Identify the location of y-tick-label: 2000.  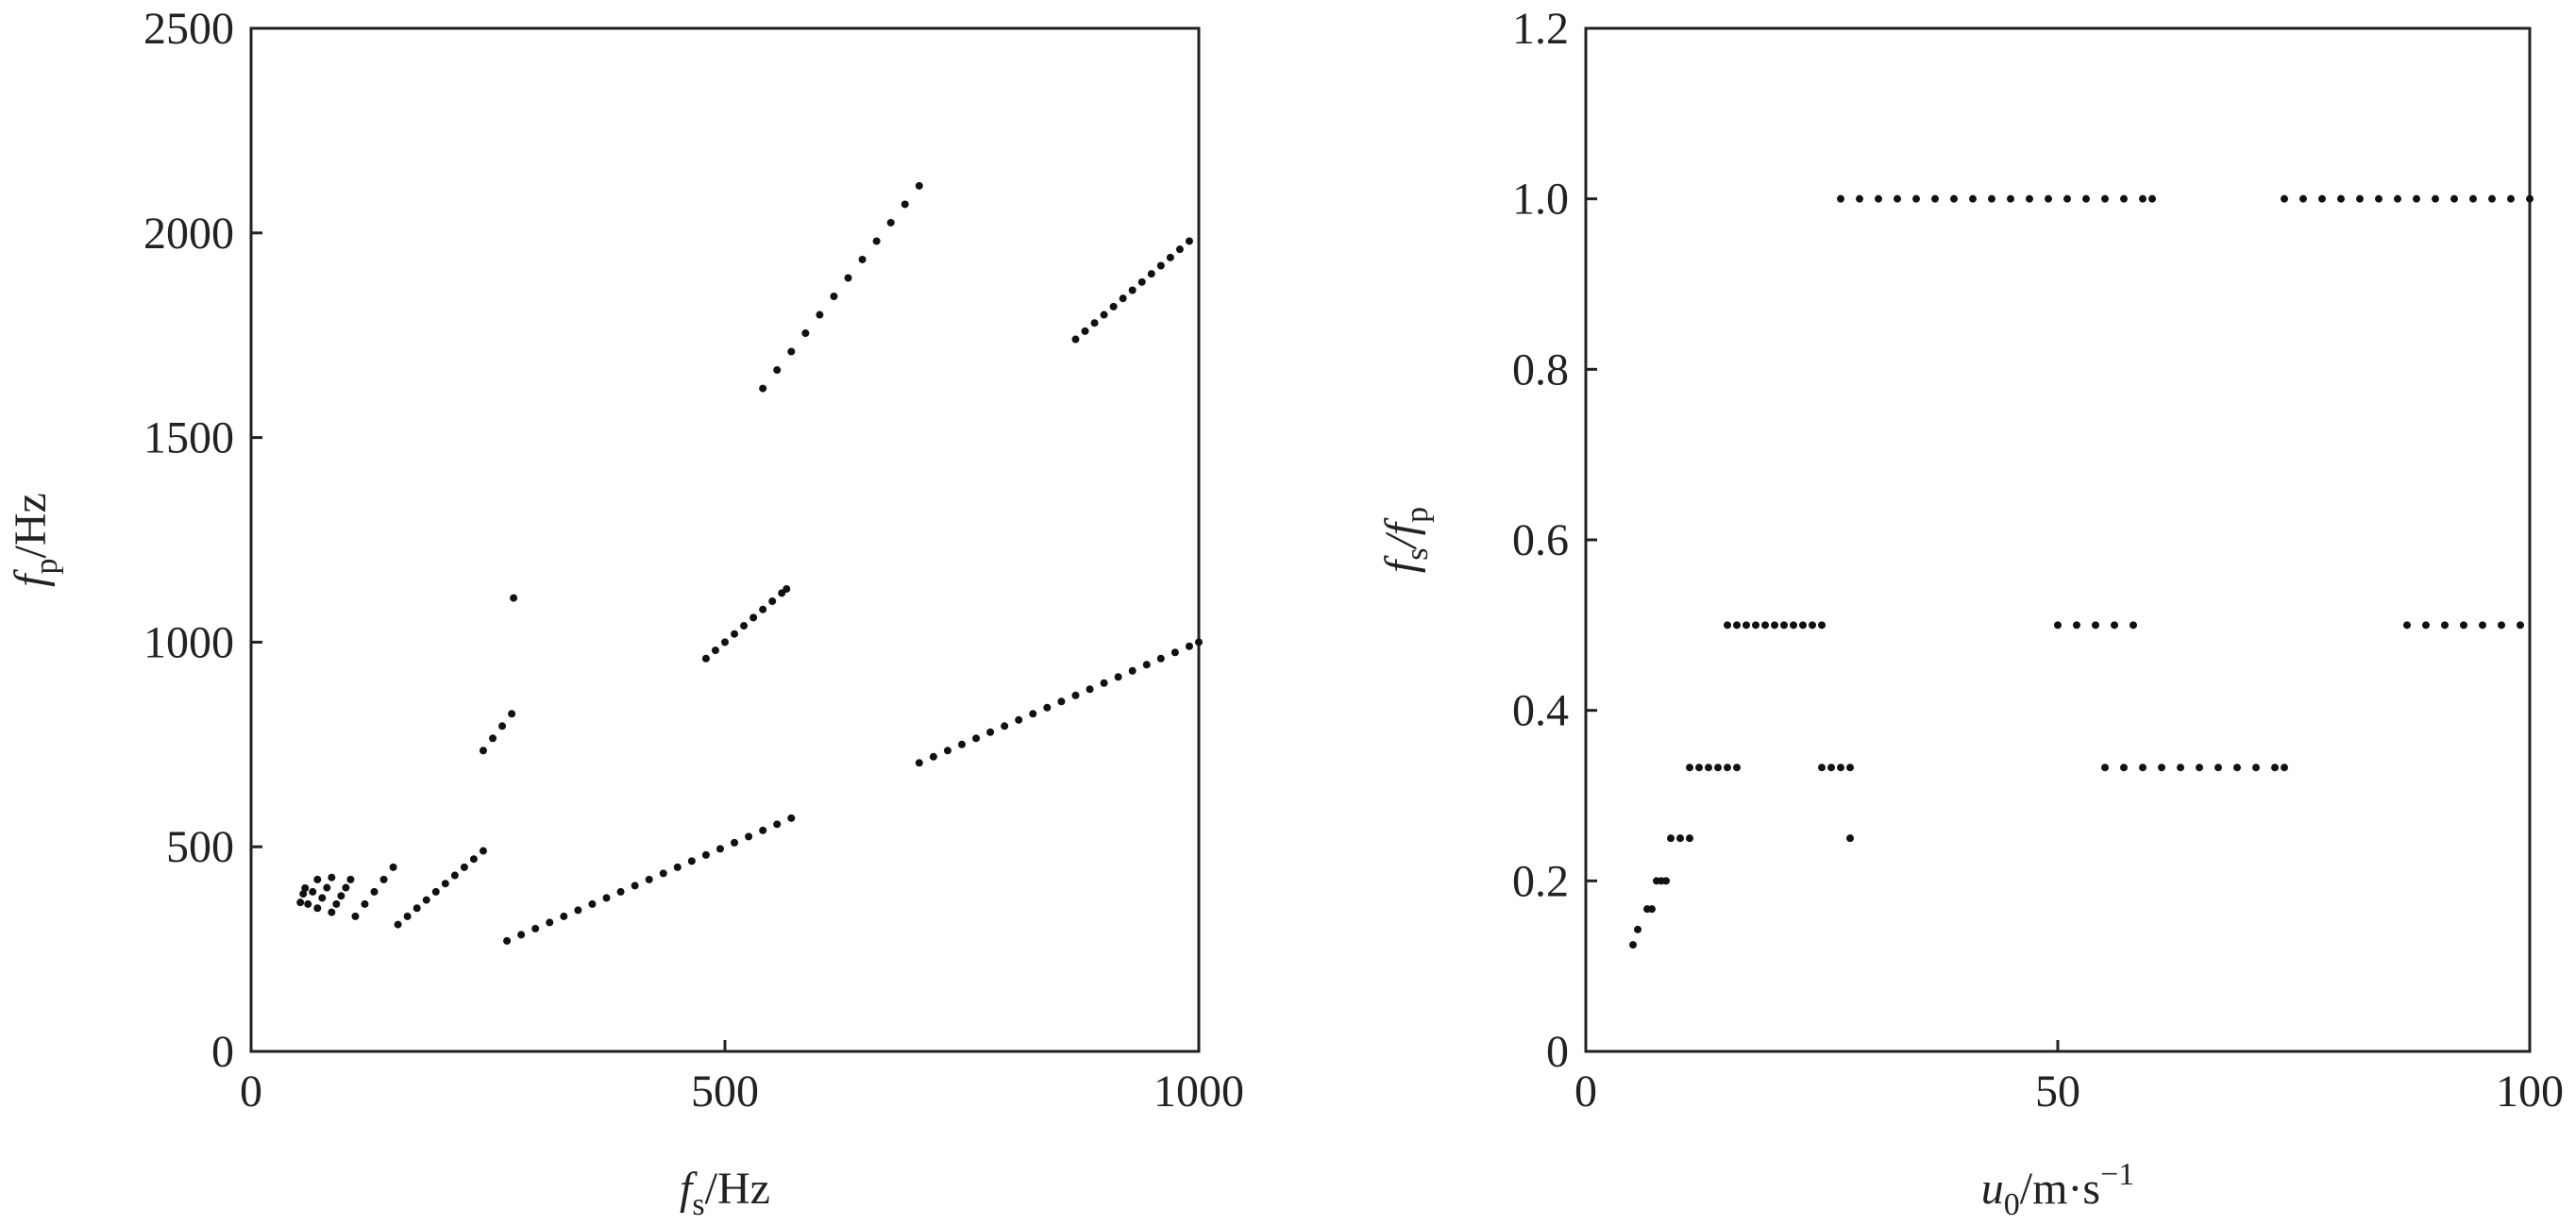
(189, 234).